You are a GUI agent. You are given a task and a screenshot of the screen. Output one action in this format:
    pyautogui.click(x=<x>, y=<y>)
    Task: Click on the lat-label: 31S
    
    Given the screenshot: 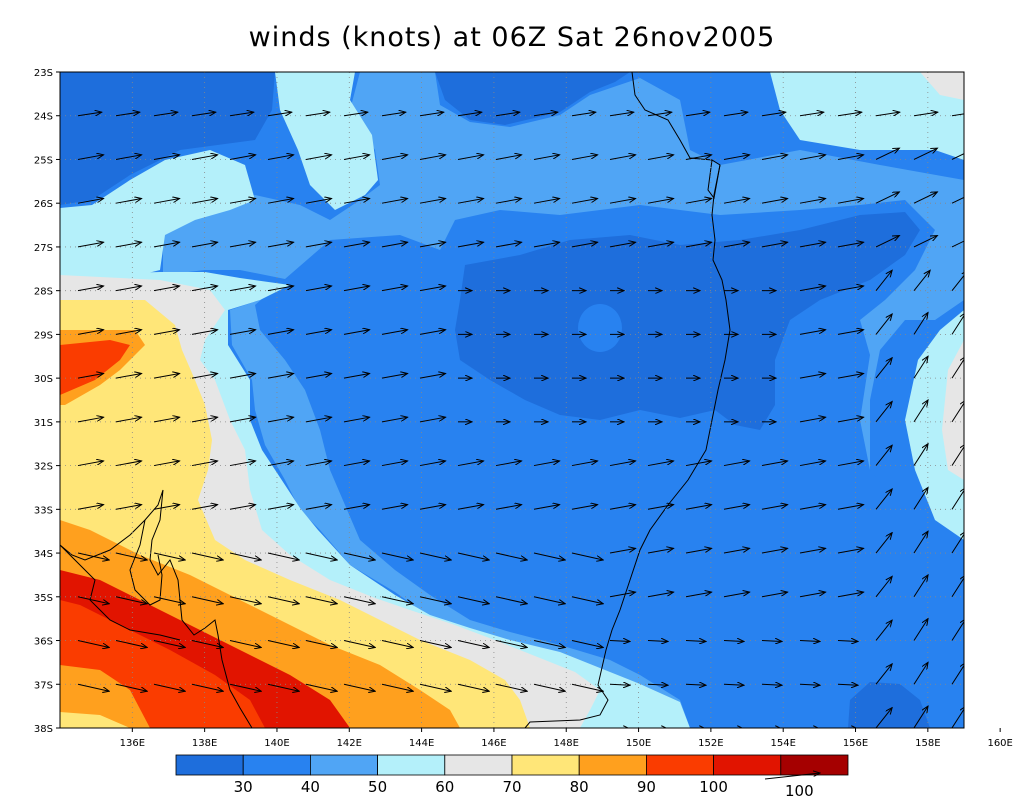 What is the action you would take?
    pyautogui.click(x=43, y=423)
    